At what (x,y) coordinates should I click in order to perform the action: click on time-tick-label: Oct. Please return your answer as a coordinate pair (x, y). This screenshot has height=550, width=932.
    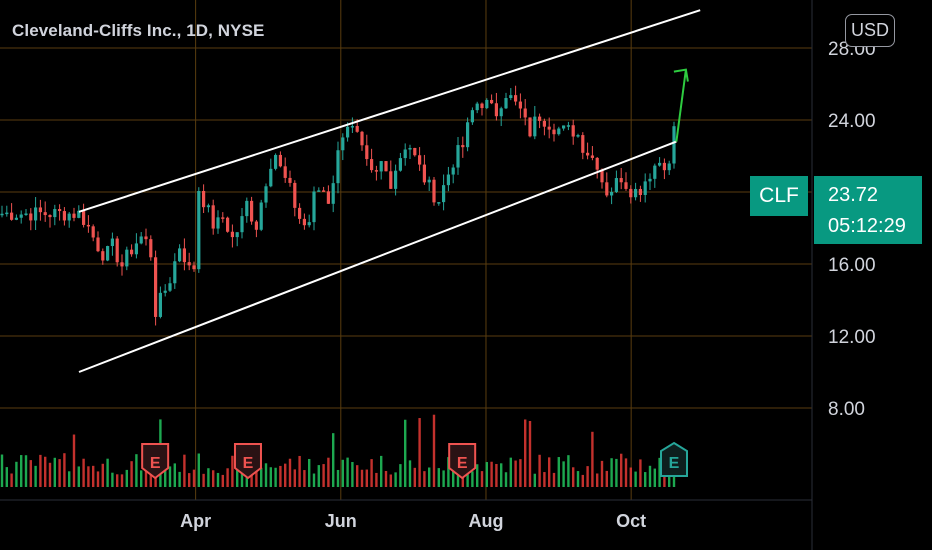
    Looking at the image, I should click on (631, 521).